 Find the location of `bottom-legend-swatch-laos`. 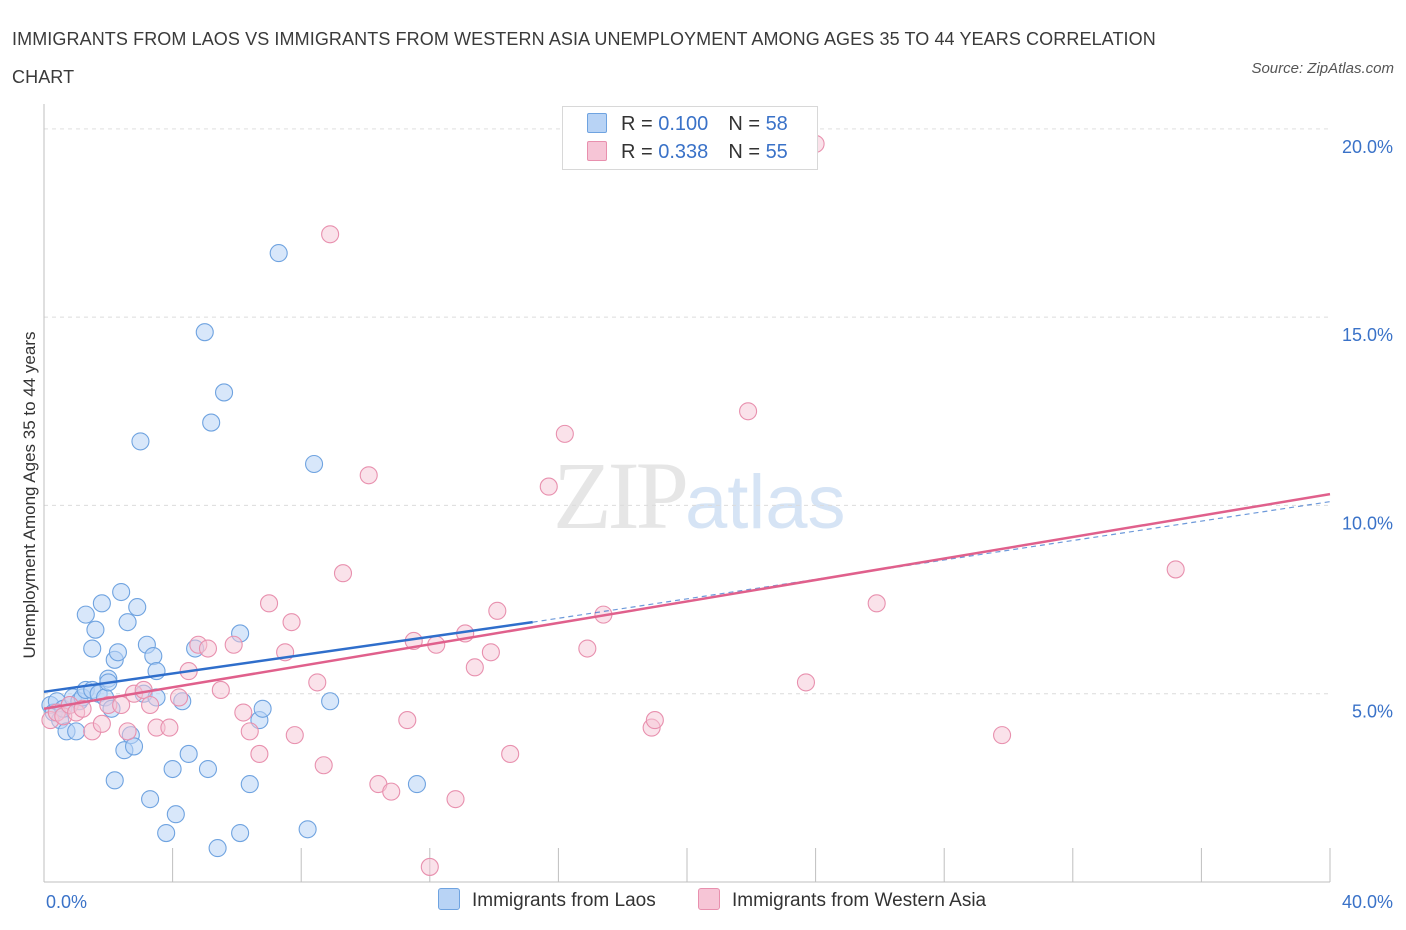

bottom-legend-swatch-laos is located at coordinates (449, 899).